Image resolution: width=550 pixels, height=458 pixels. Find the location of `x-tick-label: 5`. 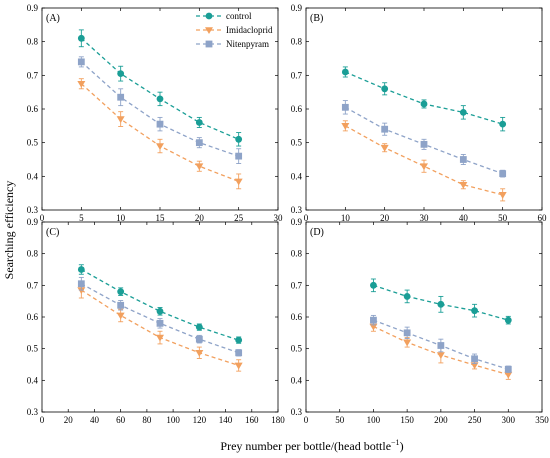

x-tick-label: 5 is located at coordinates (81, 218).